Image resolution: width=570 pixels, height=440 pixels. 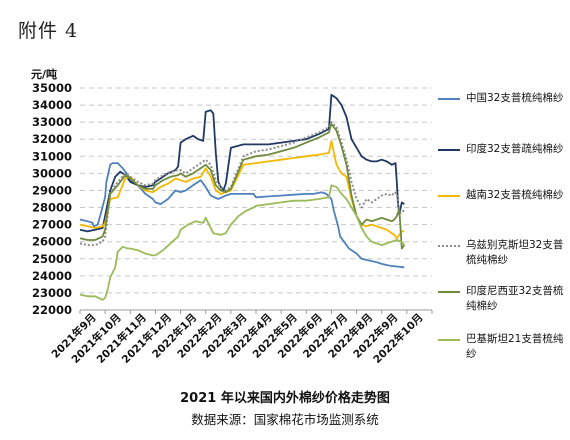 What do you see at coordinates (515, 298) in the screenshot?
I see `legend-label: 印度尼西亚32支普梳纯棉纱` at bounding box center [515, 298].